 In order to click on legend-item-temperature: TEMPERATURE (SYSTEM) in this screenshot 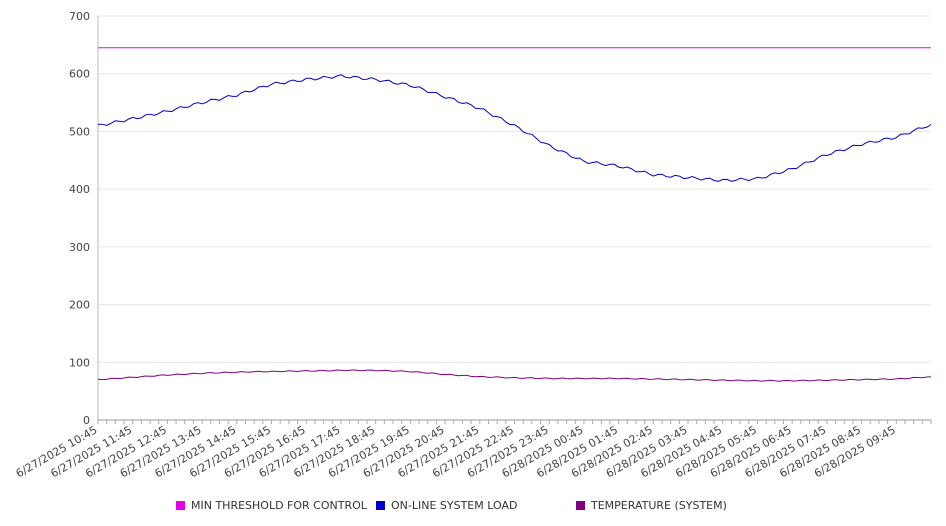, I will do `click(651, 505)`.